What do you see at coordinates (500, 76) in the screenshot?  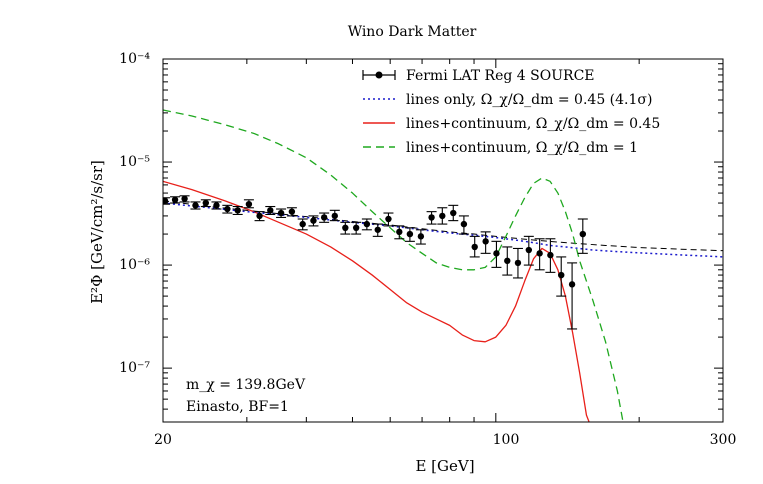 I see `legend-label-fermi: Fermi LAT Reg 4 SOURCE` at bounding box center [500, 76].